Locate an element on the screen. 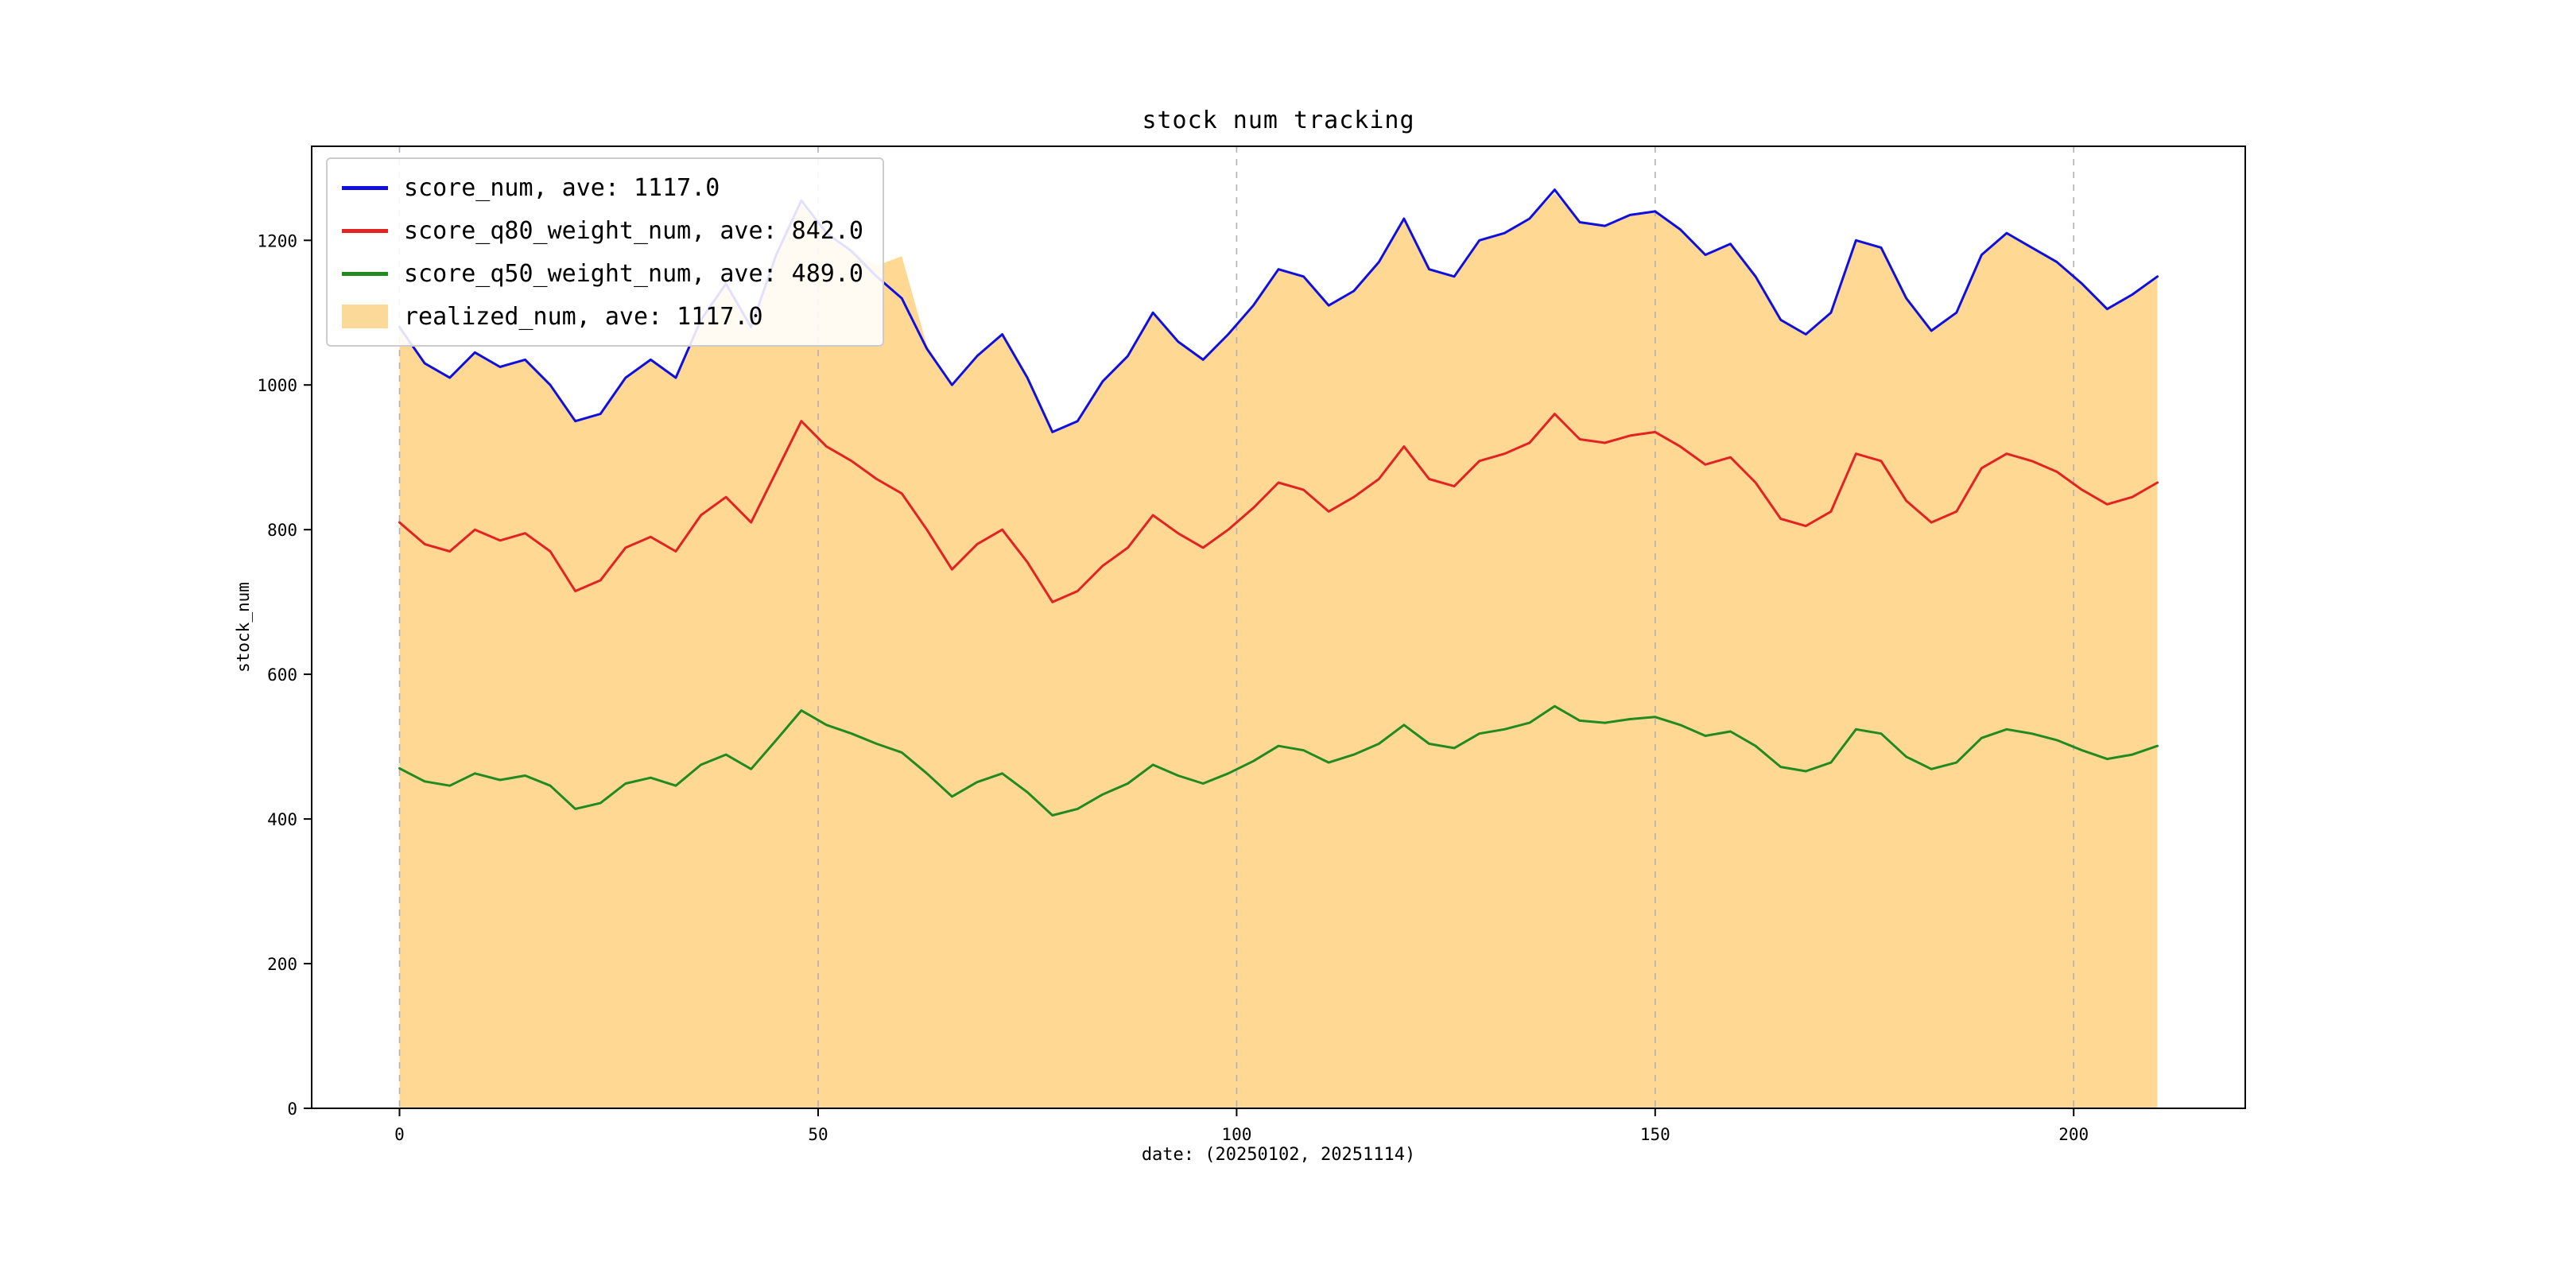 The image size is (2576, 1288). legend-label: realized_num, ave: 1117.0 is located at coordinates (584, 316).